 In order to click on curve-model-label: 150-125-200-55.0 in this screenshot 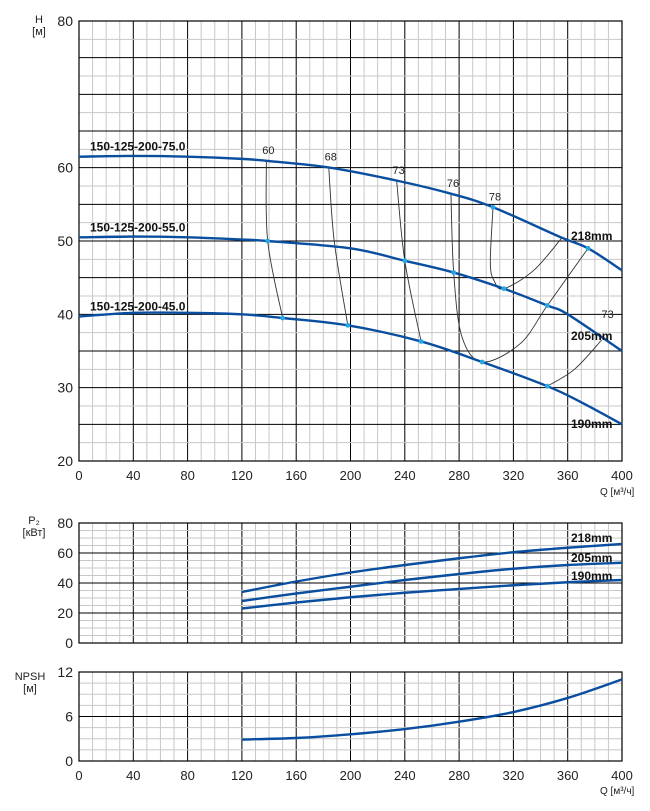, I will do `click(138, 227)`.